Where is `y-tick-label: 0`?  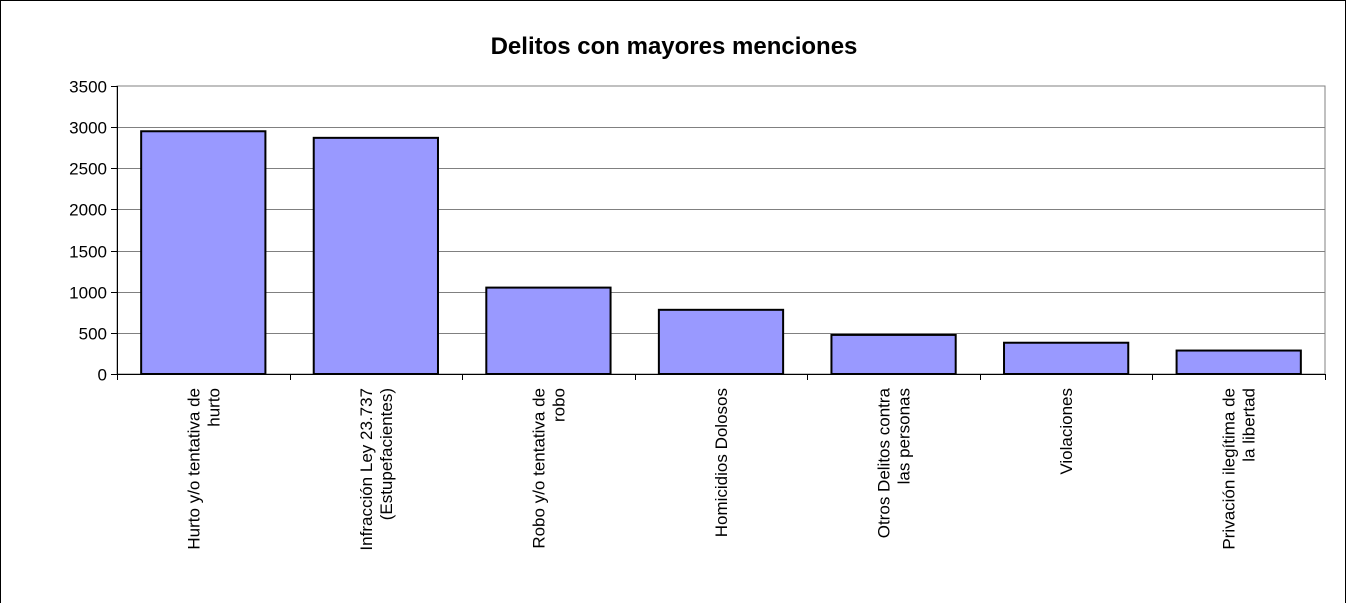 y-tick-label: 0 is located at coordinates (102, 375).